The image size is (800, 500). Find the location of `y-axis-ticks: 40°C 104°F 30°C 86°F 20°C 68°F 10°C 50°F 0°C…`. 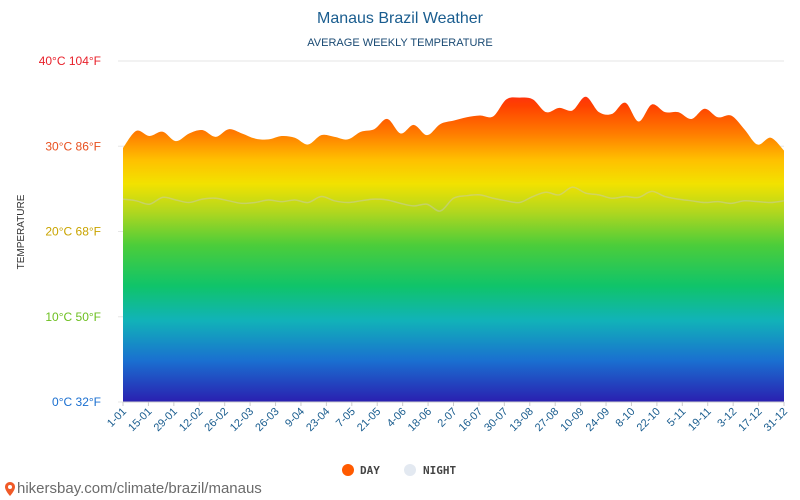

y-axis-ticks: 40°C 104°F 30°C 86°F 20°C 68°F 10°C 50°F 0°C… is located at coordinates (70, 231).